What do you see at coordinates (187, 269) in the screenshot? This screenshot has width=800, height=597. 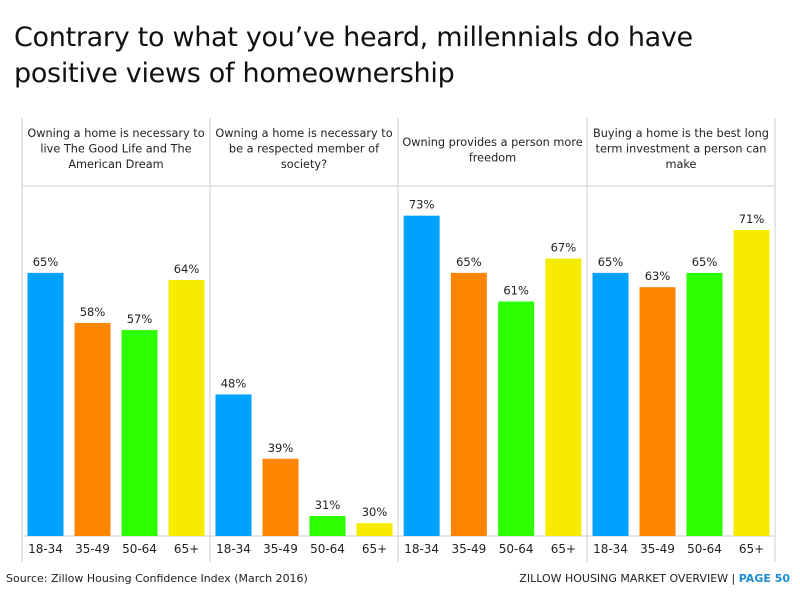 I see `data-label: 64%` at bounding box center [187, 269].